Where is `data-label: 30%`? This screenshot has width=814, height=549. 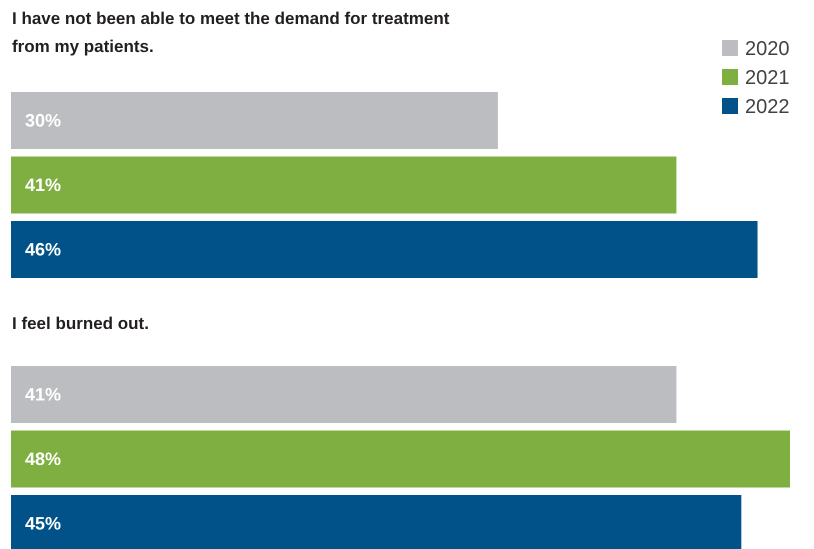
data-label: 30% is located at coordinates (43, 120).